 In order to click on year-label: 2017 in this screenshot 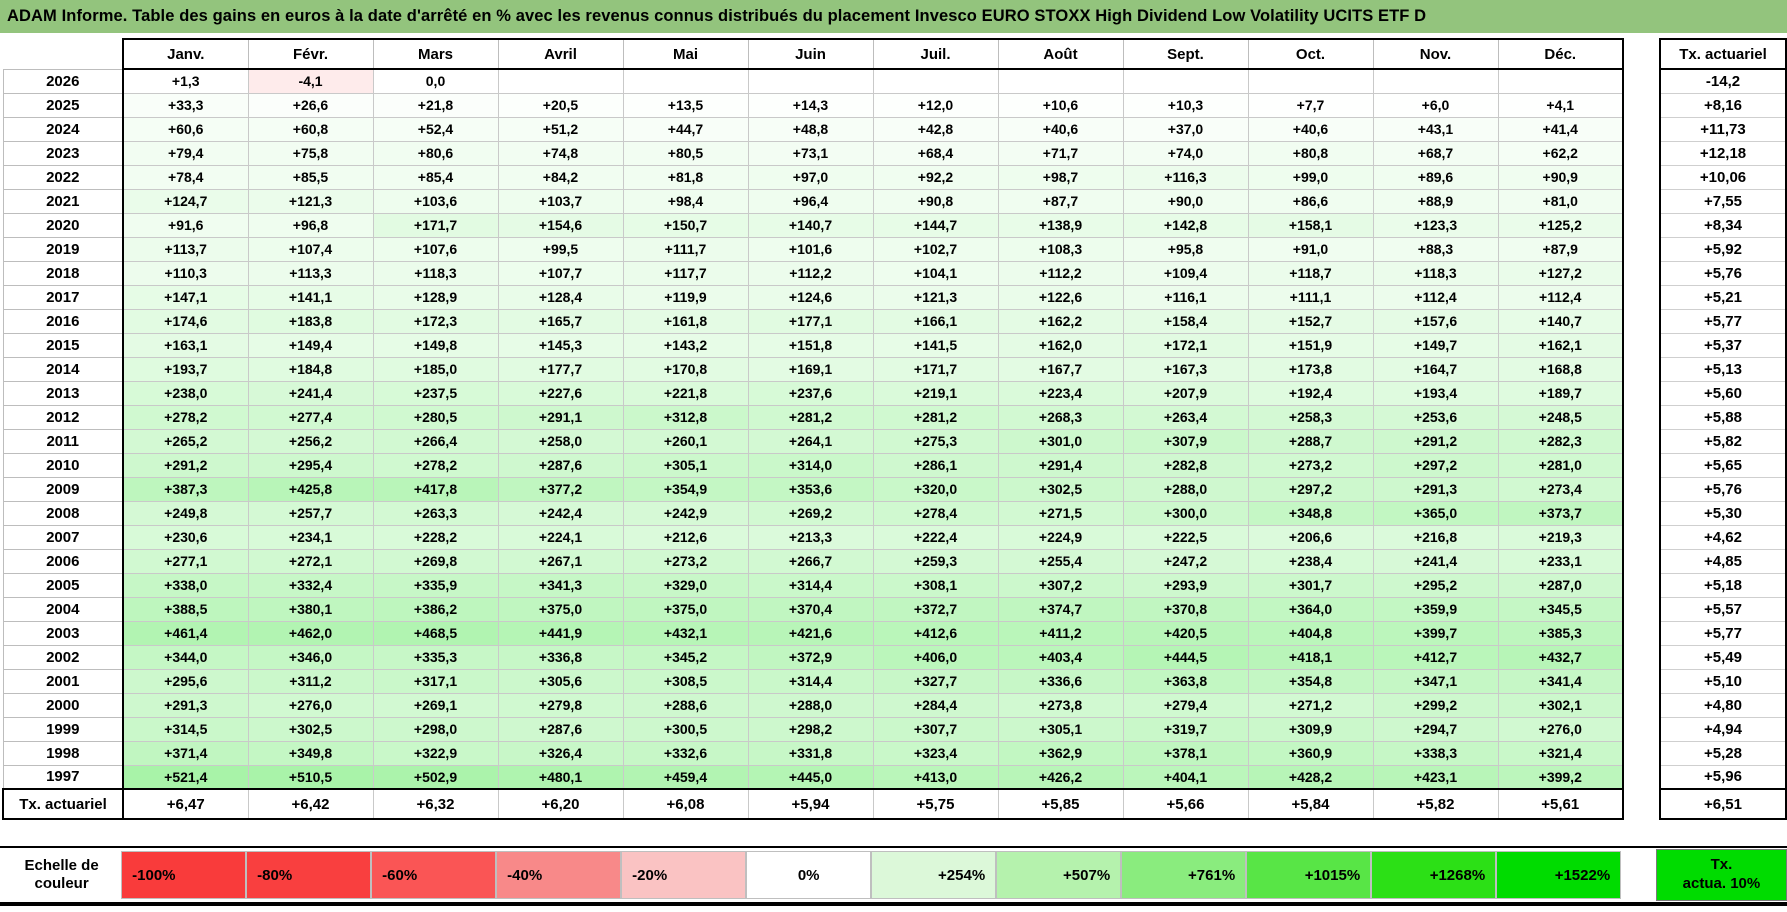, I will do `click(63, 297)`.